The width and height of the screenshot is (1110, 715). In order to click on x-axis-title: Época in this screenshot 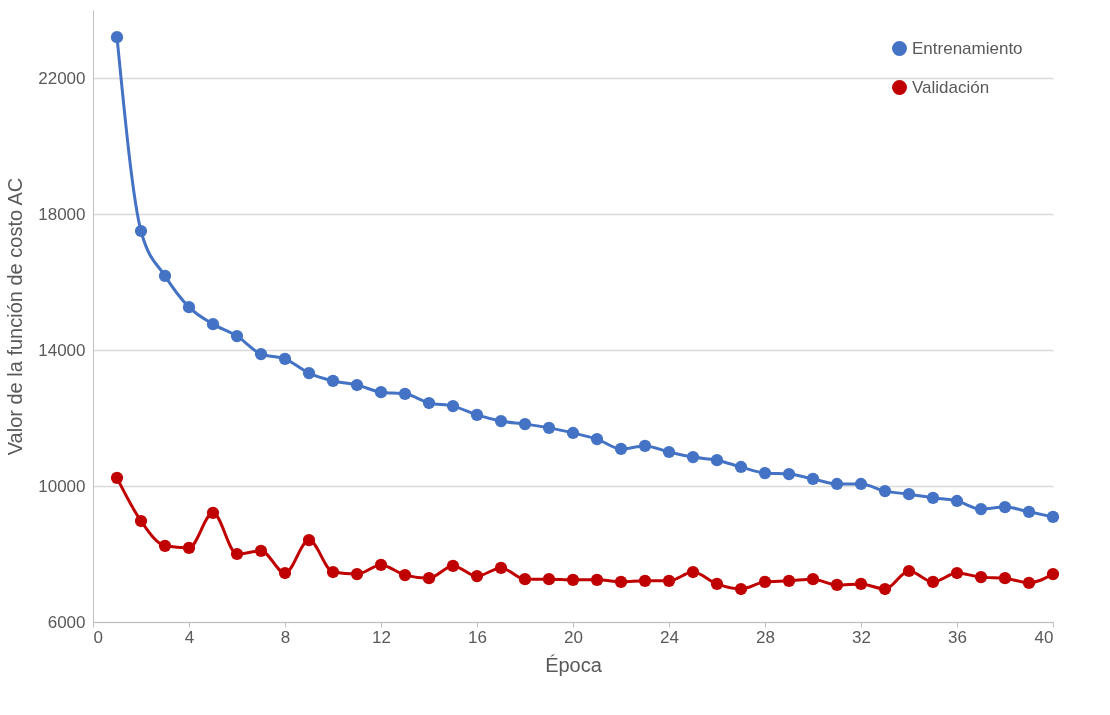, I will do `click(574, 664)`.